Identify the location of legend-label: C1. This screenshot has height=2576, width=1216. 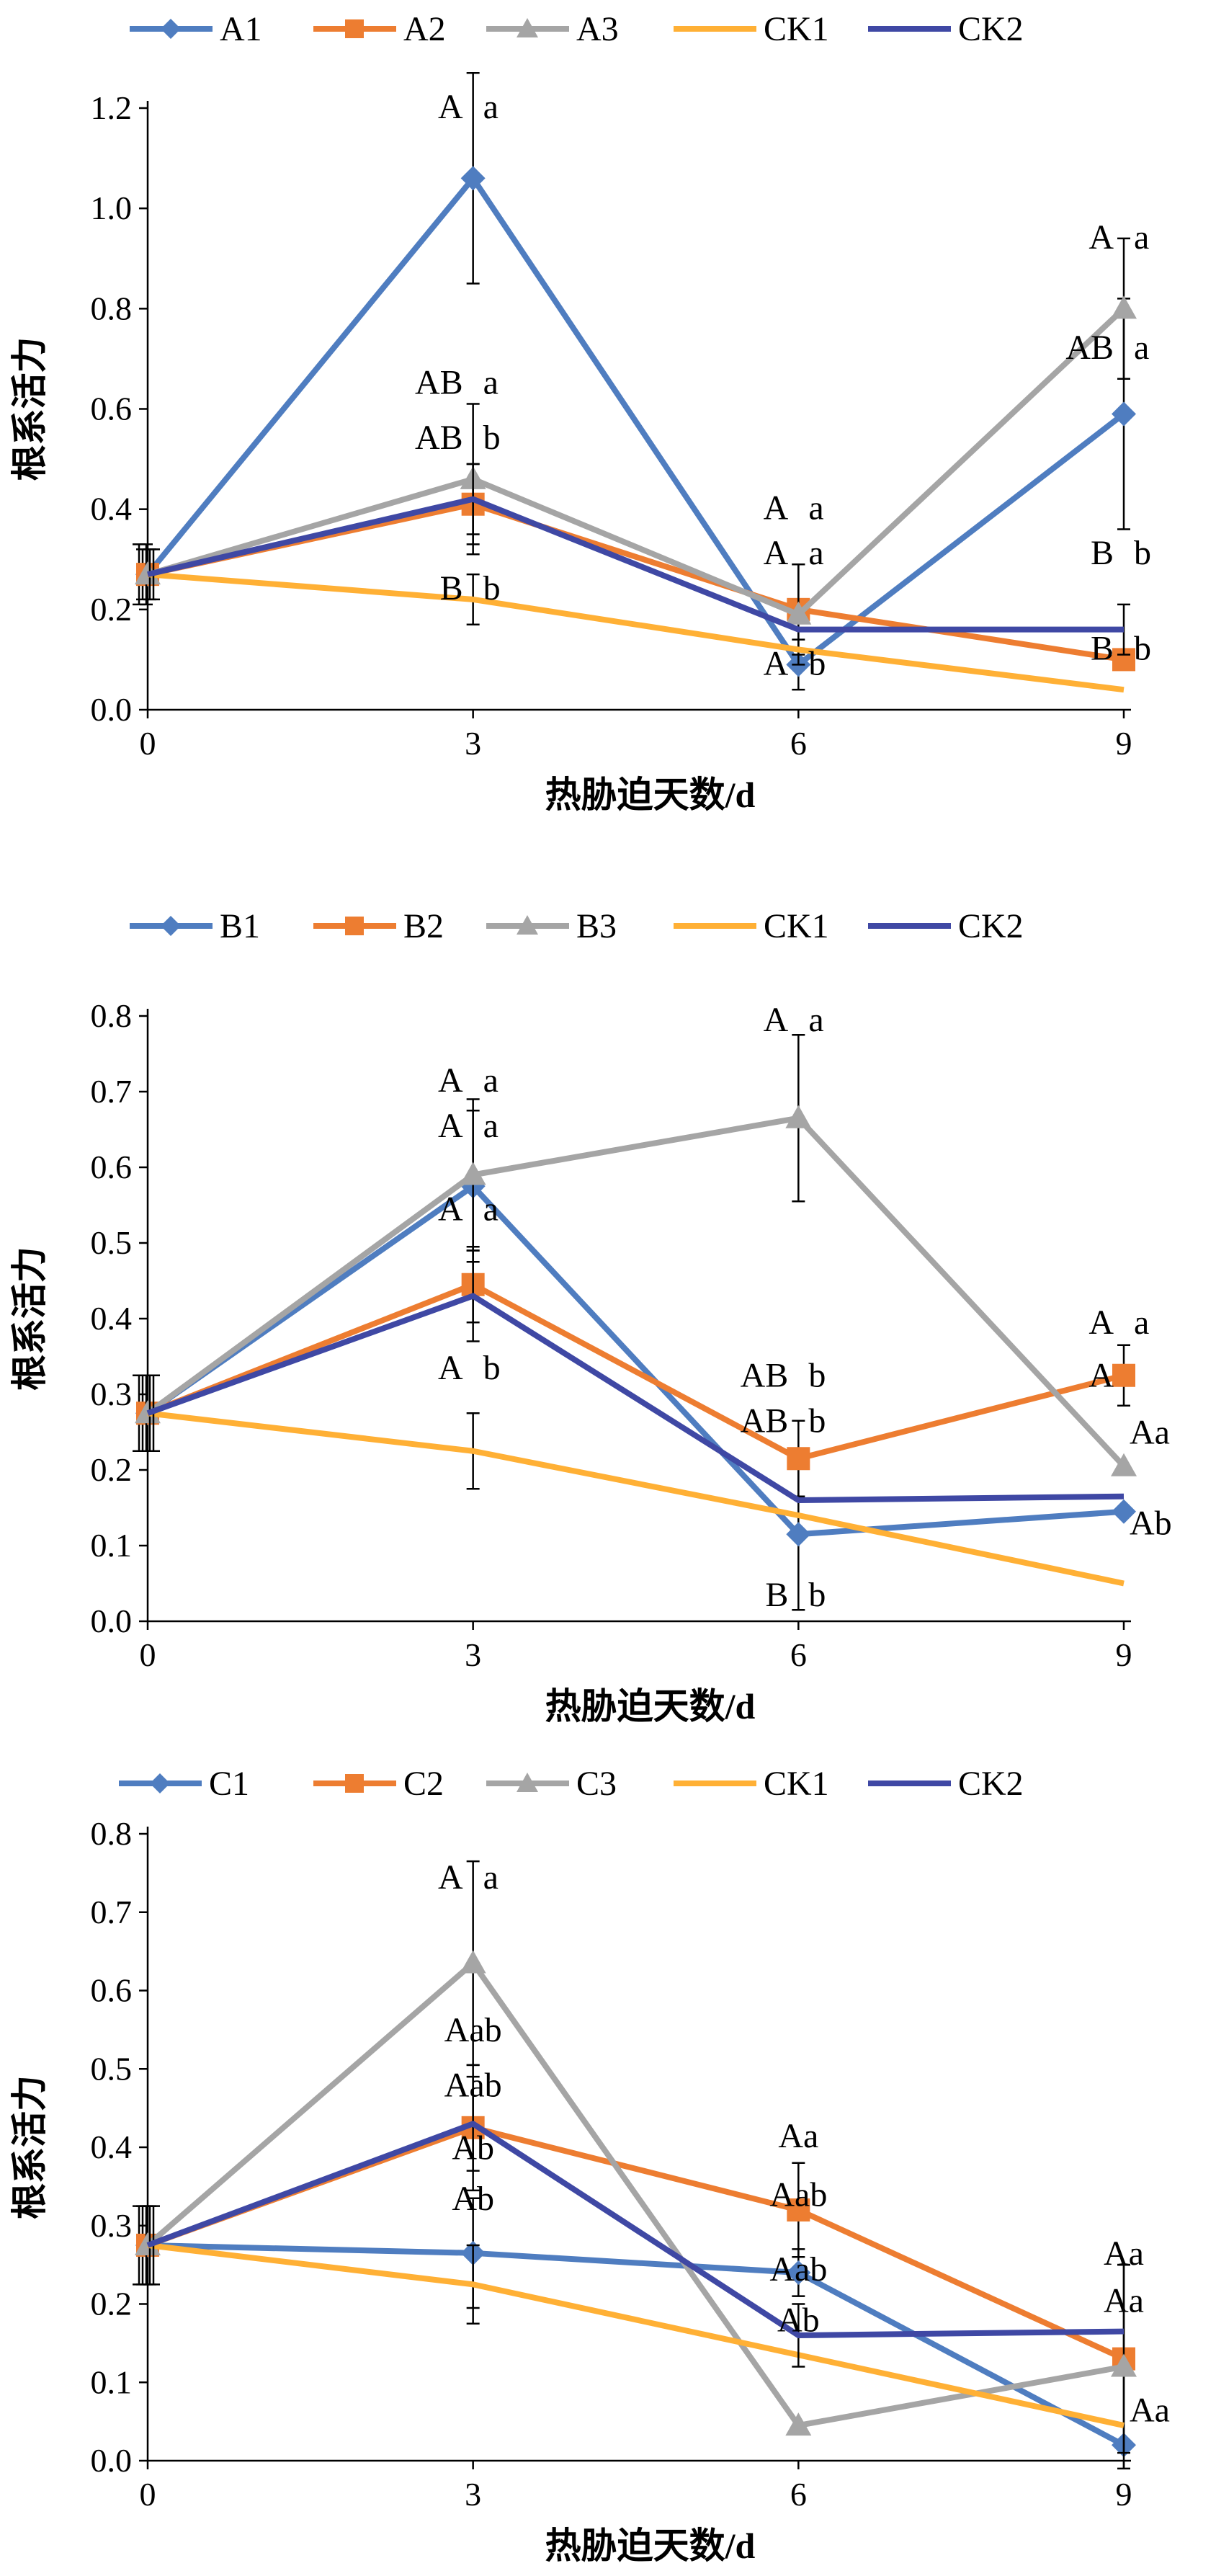
(229, 1784).